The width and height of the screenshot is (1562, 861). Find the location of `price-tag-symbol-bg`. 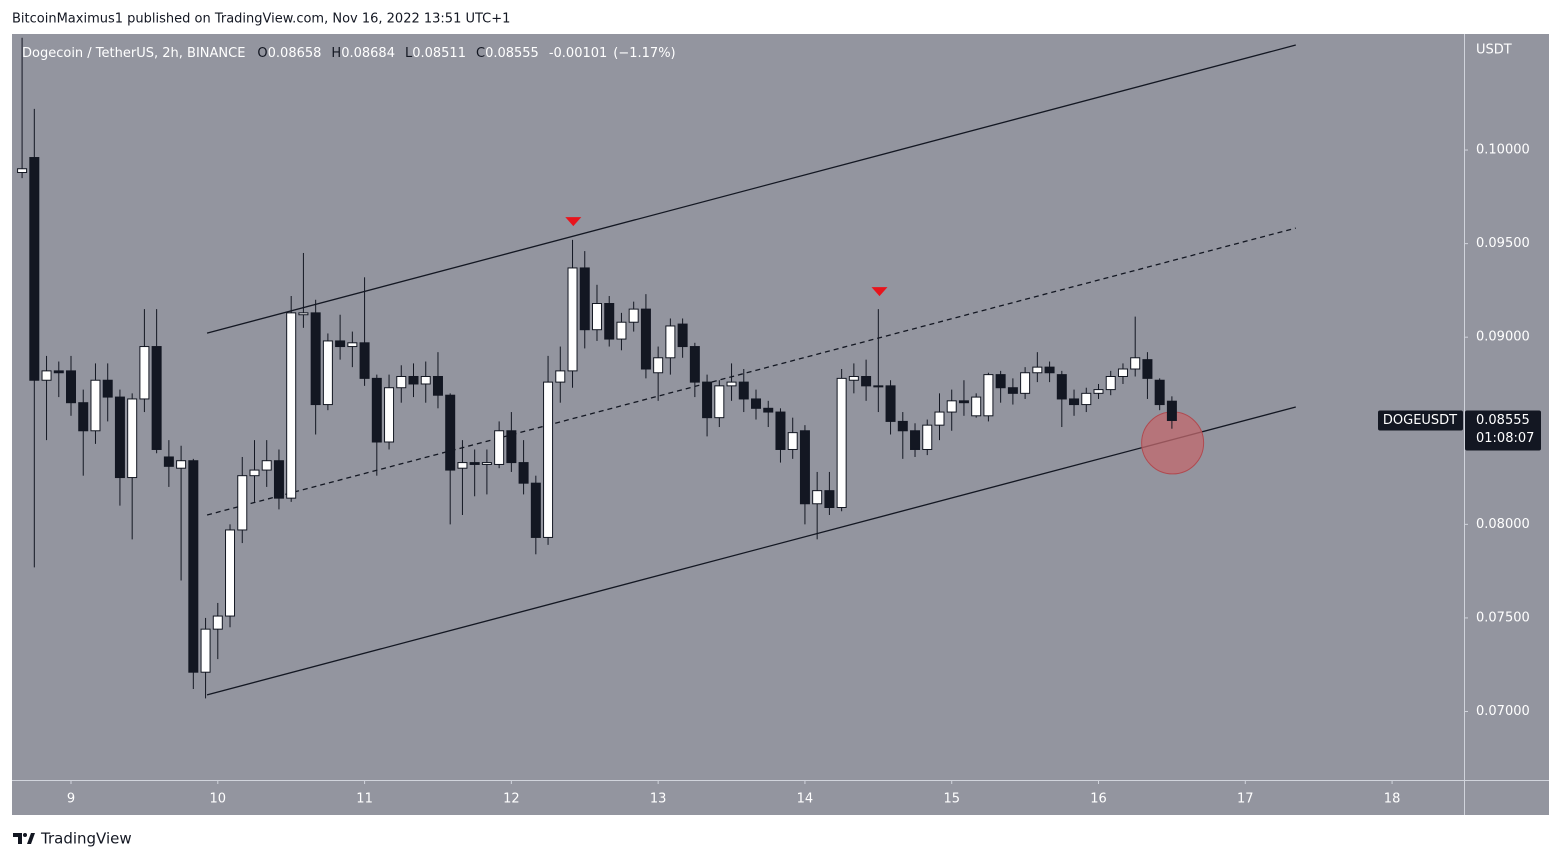

price-tag-symbol-bg is located at coordinates (1420, 420).